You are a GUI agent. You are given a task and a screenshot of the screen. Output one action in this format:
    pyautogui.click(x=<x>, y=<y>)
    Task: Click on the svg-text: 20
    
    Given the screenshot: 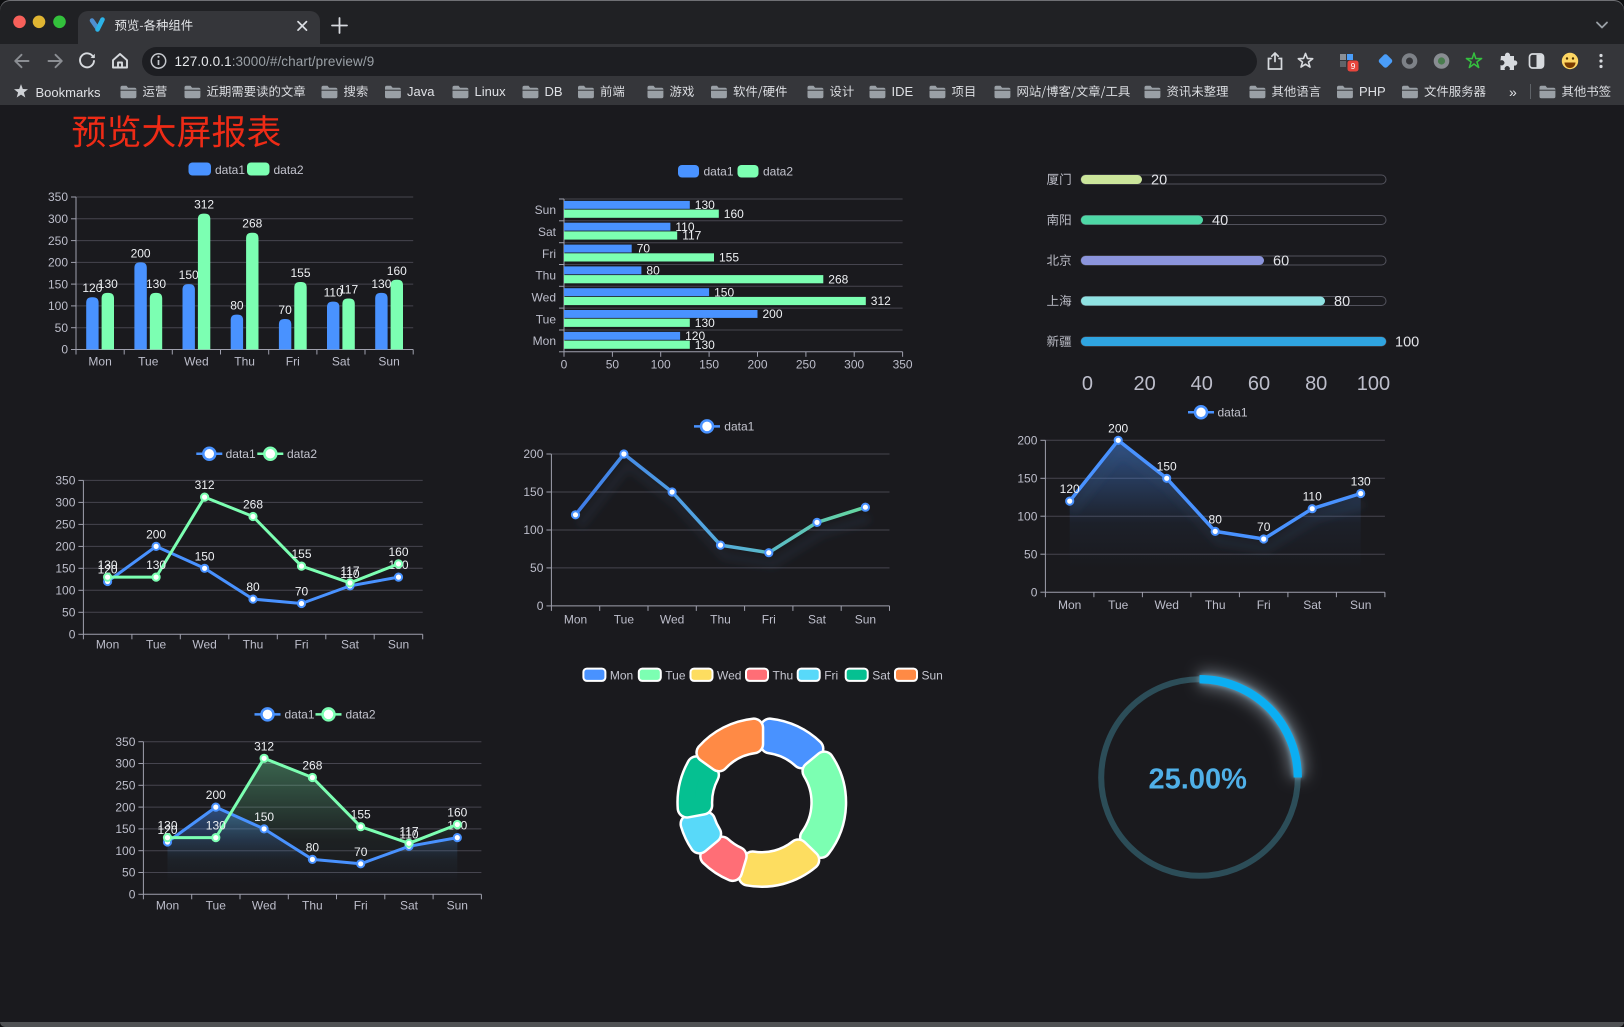 What is the action you would take?
    pyautogui.click(x=1144, y=384)
    